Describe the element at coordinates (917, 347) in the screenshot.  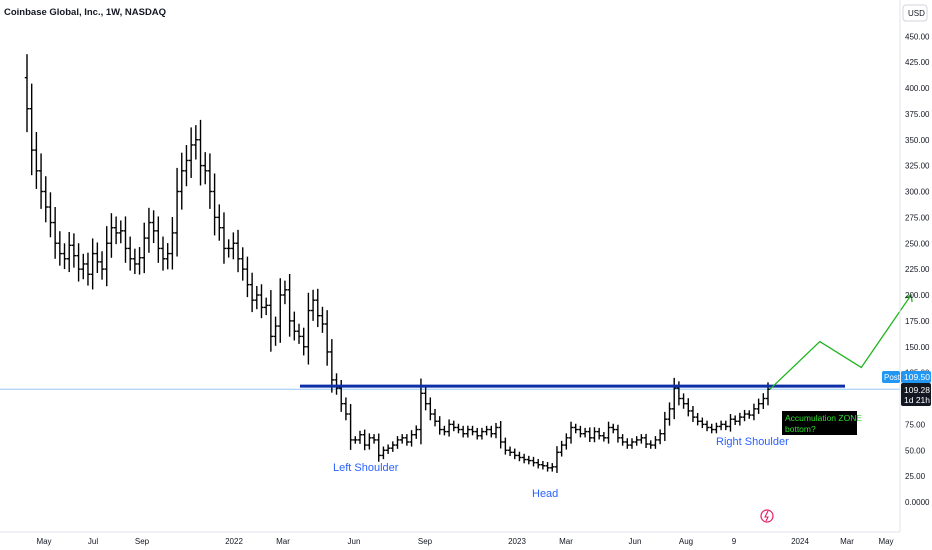
I see `price-tick-label: 150.00` at that location.